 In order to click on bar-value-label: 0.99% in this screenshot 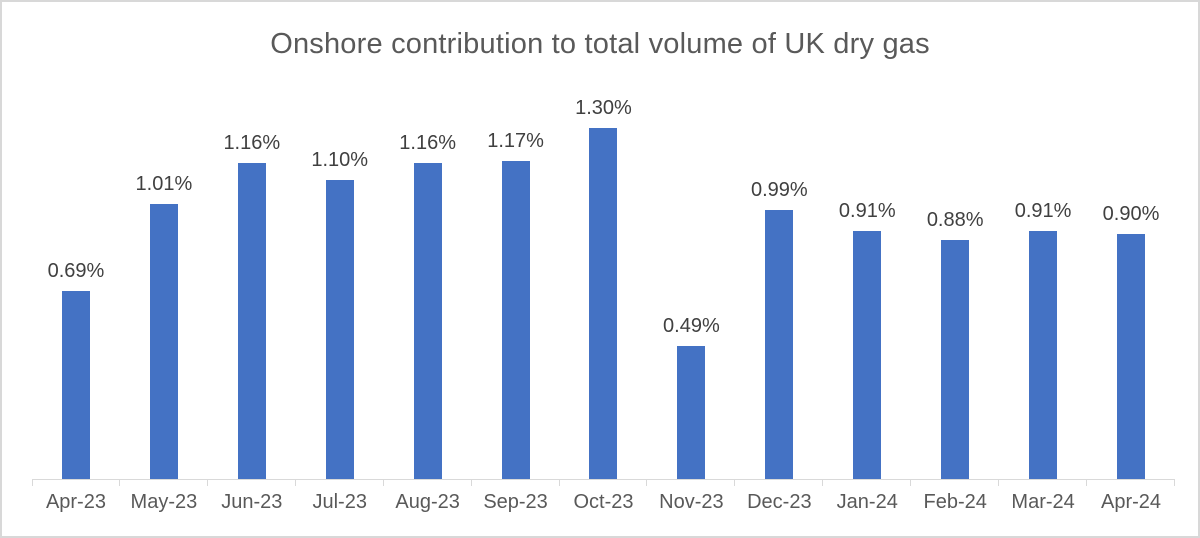, I will do `click(779, 190)`.